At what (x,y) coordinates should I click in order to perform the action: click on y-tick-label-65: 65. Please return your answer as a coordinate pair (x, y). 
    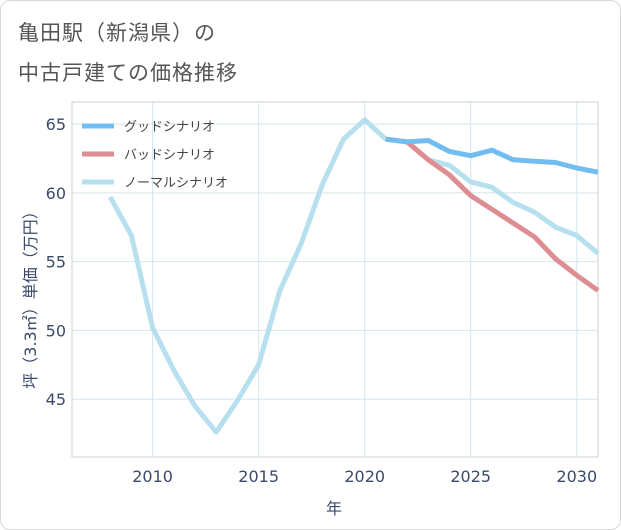
    Looking at the image, I should click on (56, 124).